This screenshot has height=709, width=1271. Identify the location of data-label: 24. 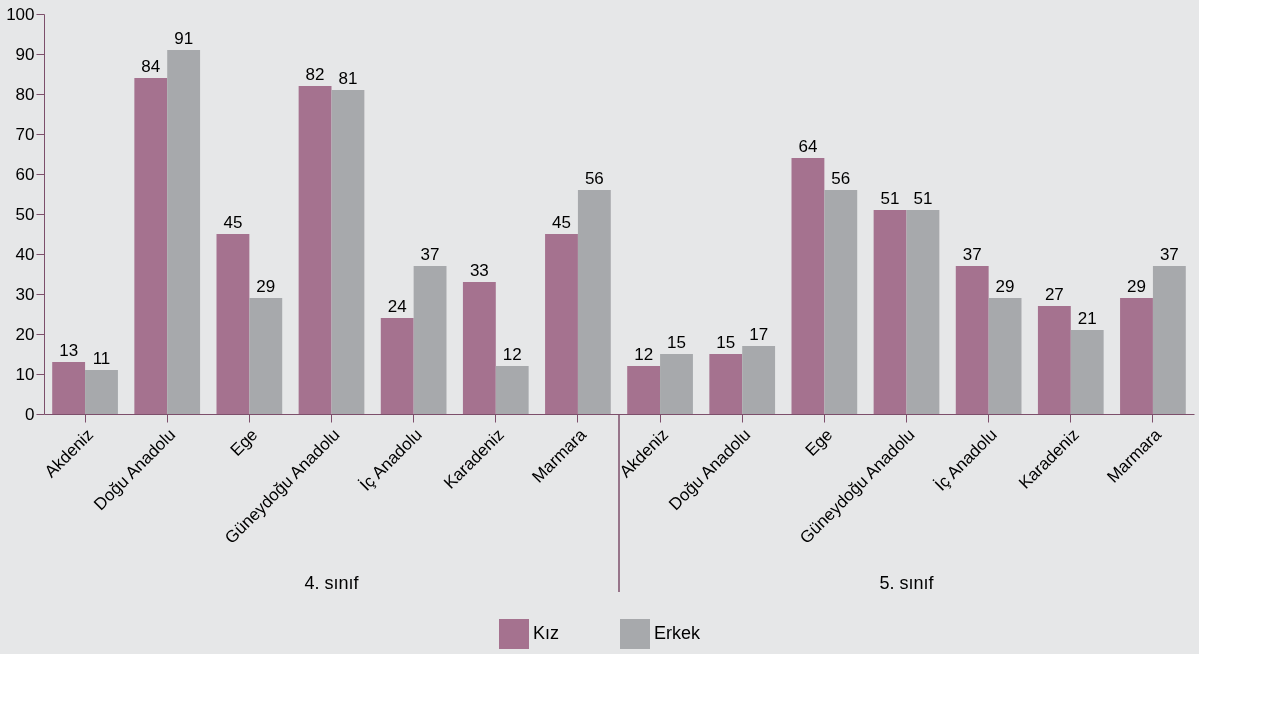
(397, 306).